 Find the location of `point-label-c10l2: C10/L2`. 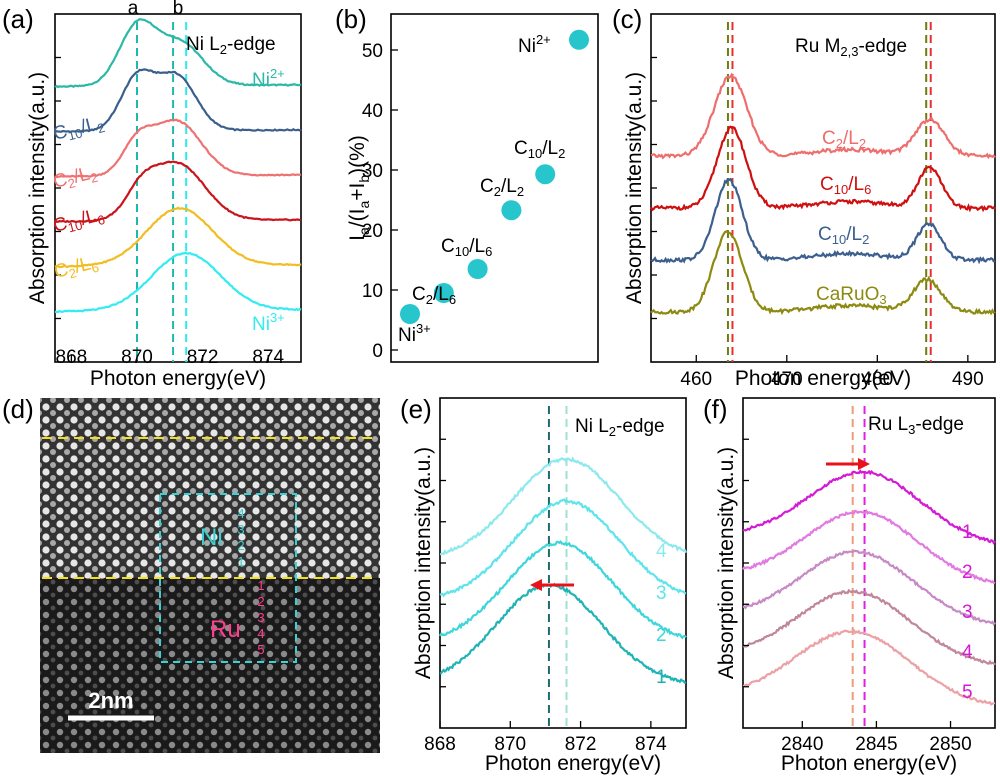

point-label-c10l2: C10/L2 is located at coordinates (539, 149).